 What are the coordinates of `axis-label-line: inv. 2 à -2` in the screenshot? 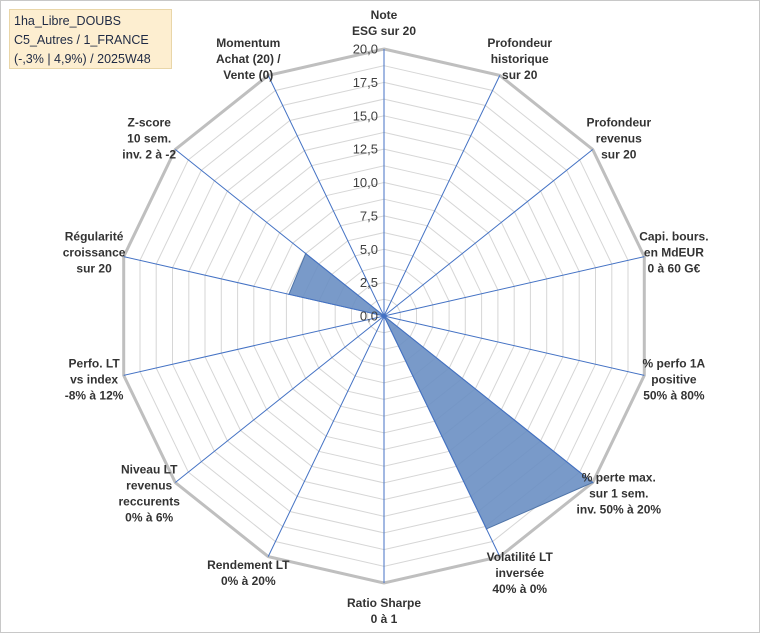 It's located at (149, 154).